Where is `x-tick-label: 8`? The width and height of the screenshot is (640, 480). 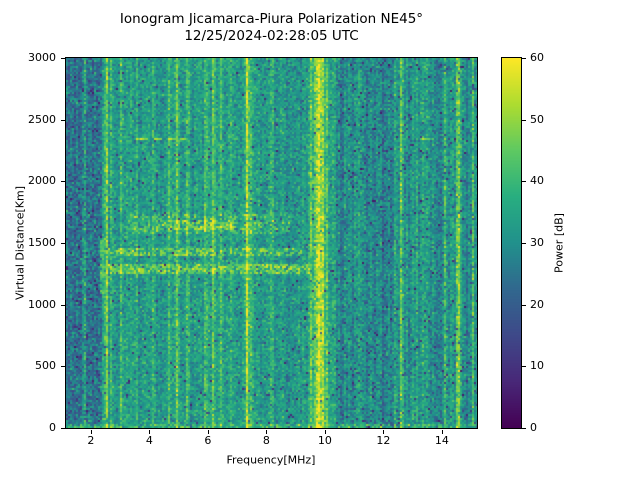 x-tick-label: 8 is located at coordinates (266, 440).